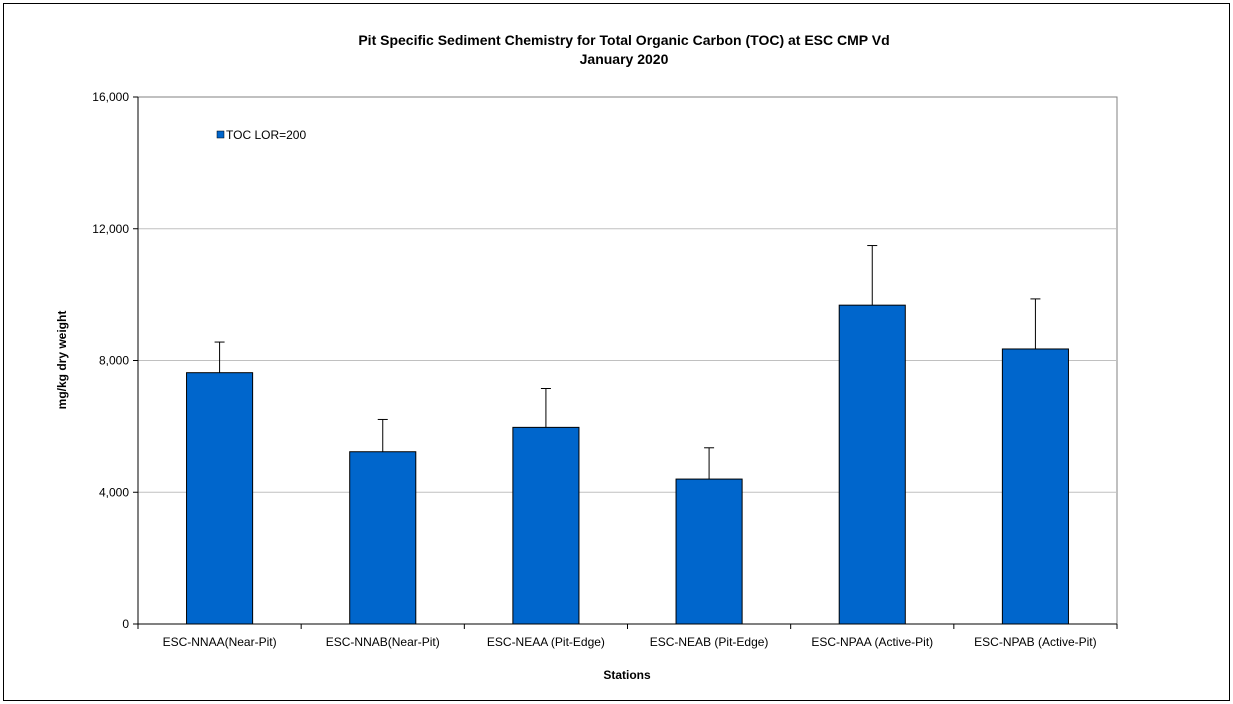 The image size is (1233, 704). What do you see at coordinates (125, 624) in the screenshot?
I see `y-tick-label: 0` at bounding box center [125, 624].